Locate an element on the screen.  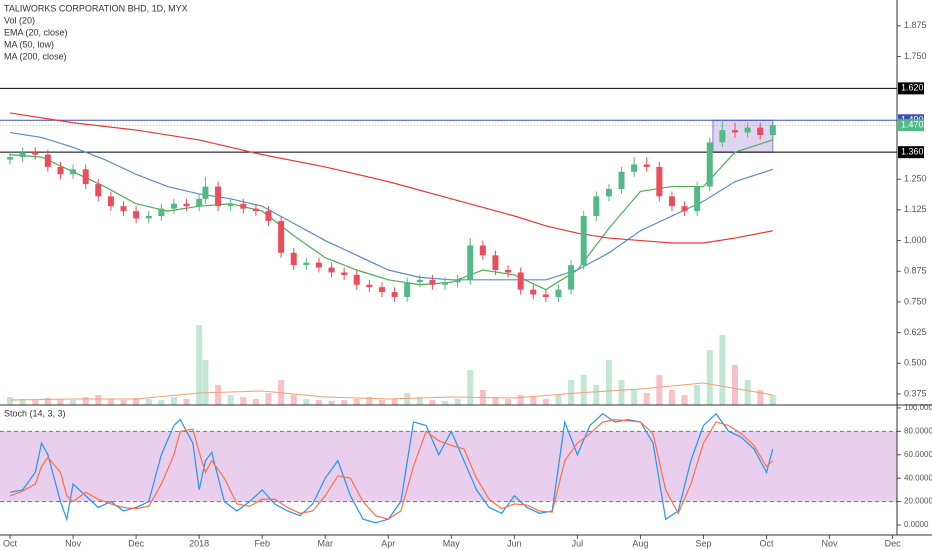
y-tick-label: 1.250 is located at coordinates (915, 179).